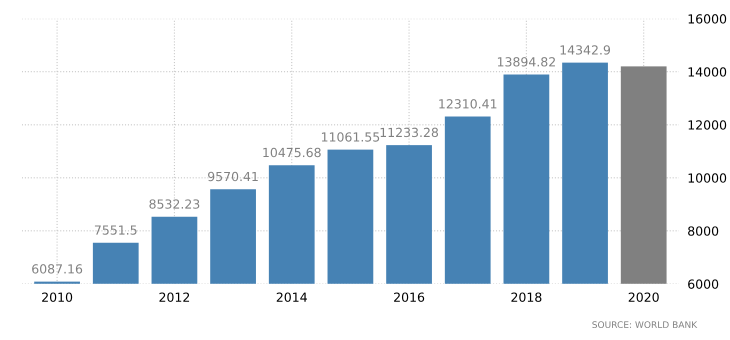 Image resolution: width=730 pixels, height=340 pixels. Describe the element at coordinates (707, 178) in the screenshot. I see `y-tick-label: 10000` at that location.